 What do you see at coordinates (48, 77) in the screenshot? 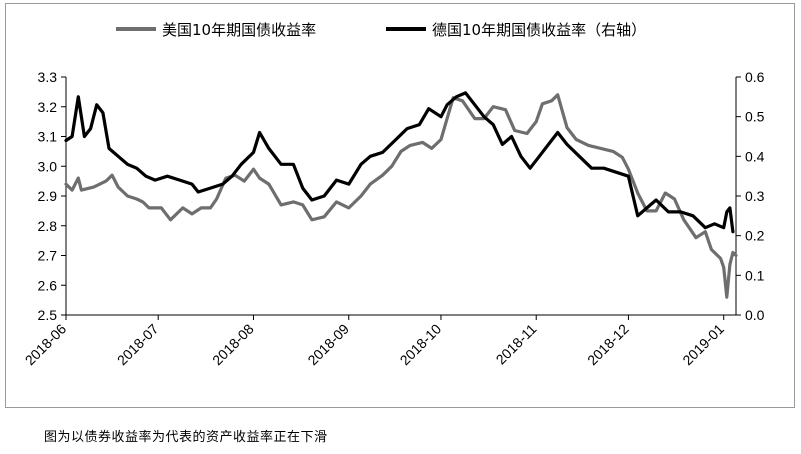
I see `y-tick-label-left: 3.3` at bounding box center [48, 77].